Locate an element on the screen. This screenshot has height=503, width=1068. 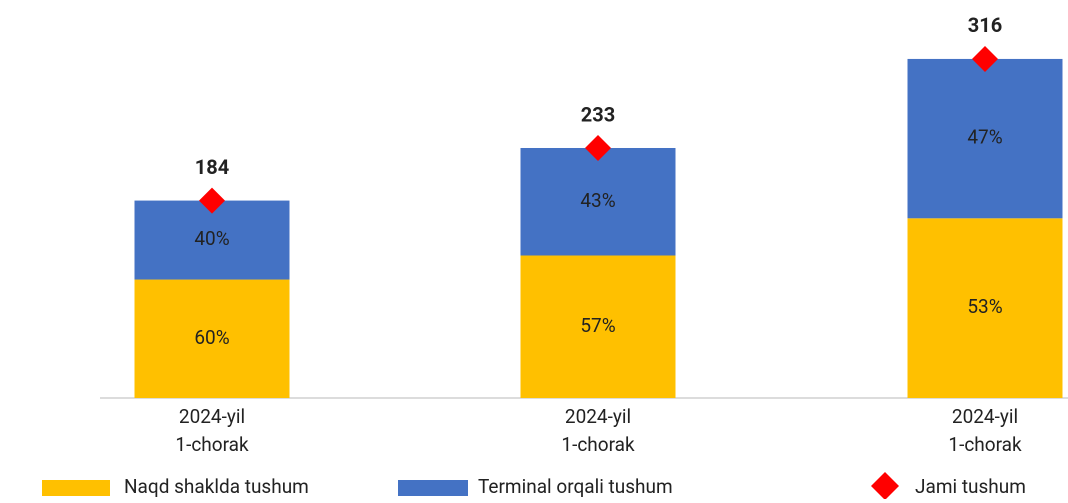
legend-marker is located at coordinates (885, 486).